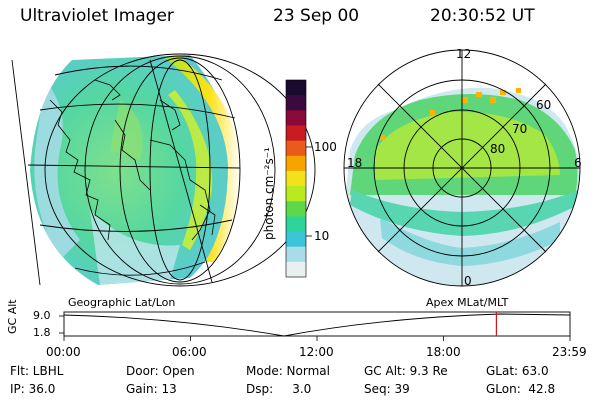 This screenshot has width=600, height=400. What do you see at coordinates (520, 129) in the screenshot?
I see `mlat-label-70: 70` at bounding box center [520, 129].